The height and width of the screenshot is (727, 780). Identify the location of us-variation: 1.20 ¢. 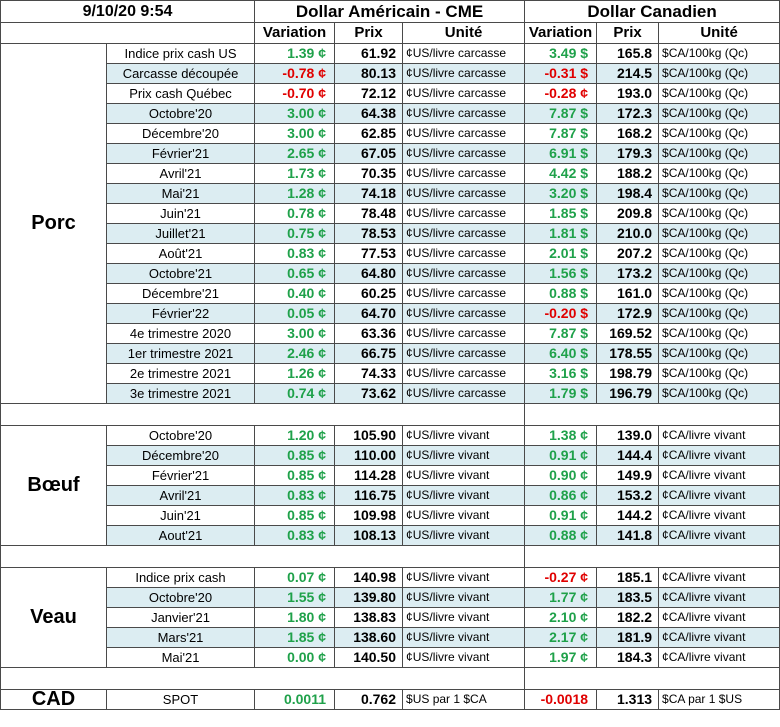
(295, 435).